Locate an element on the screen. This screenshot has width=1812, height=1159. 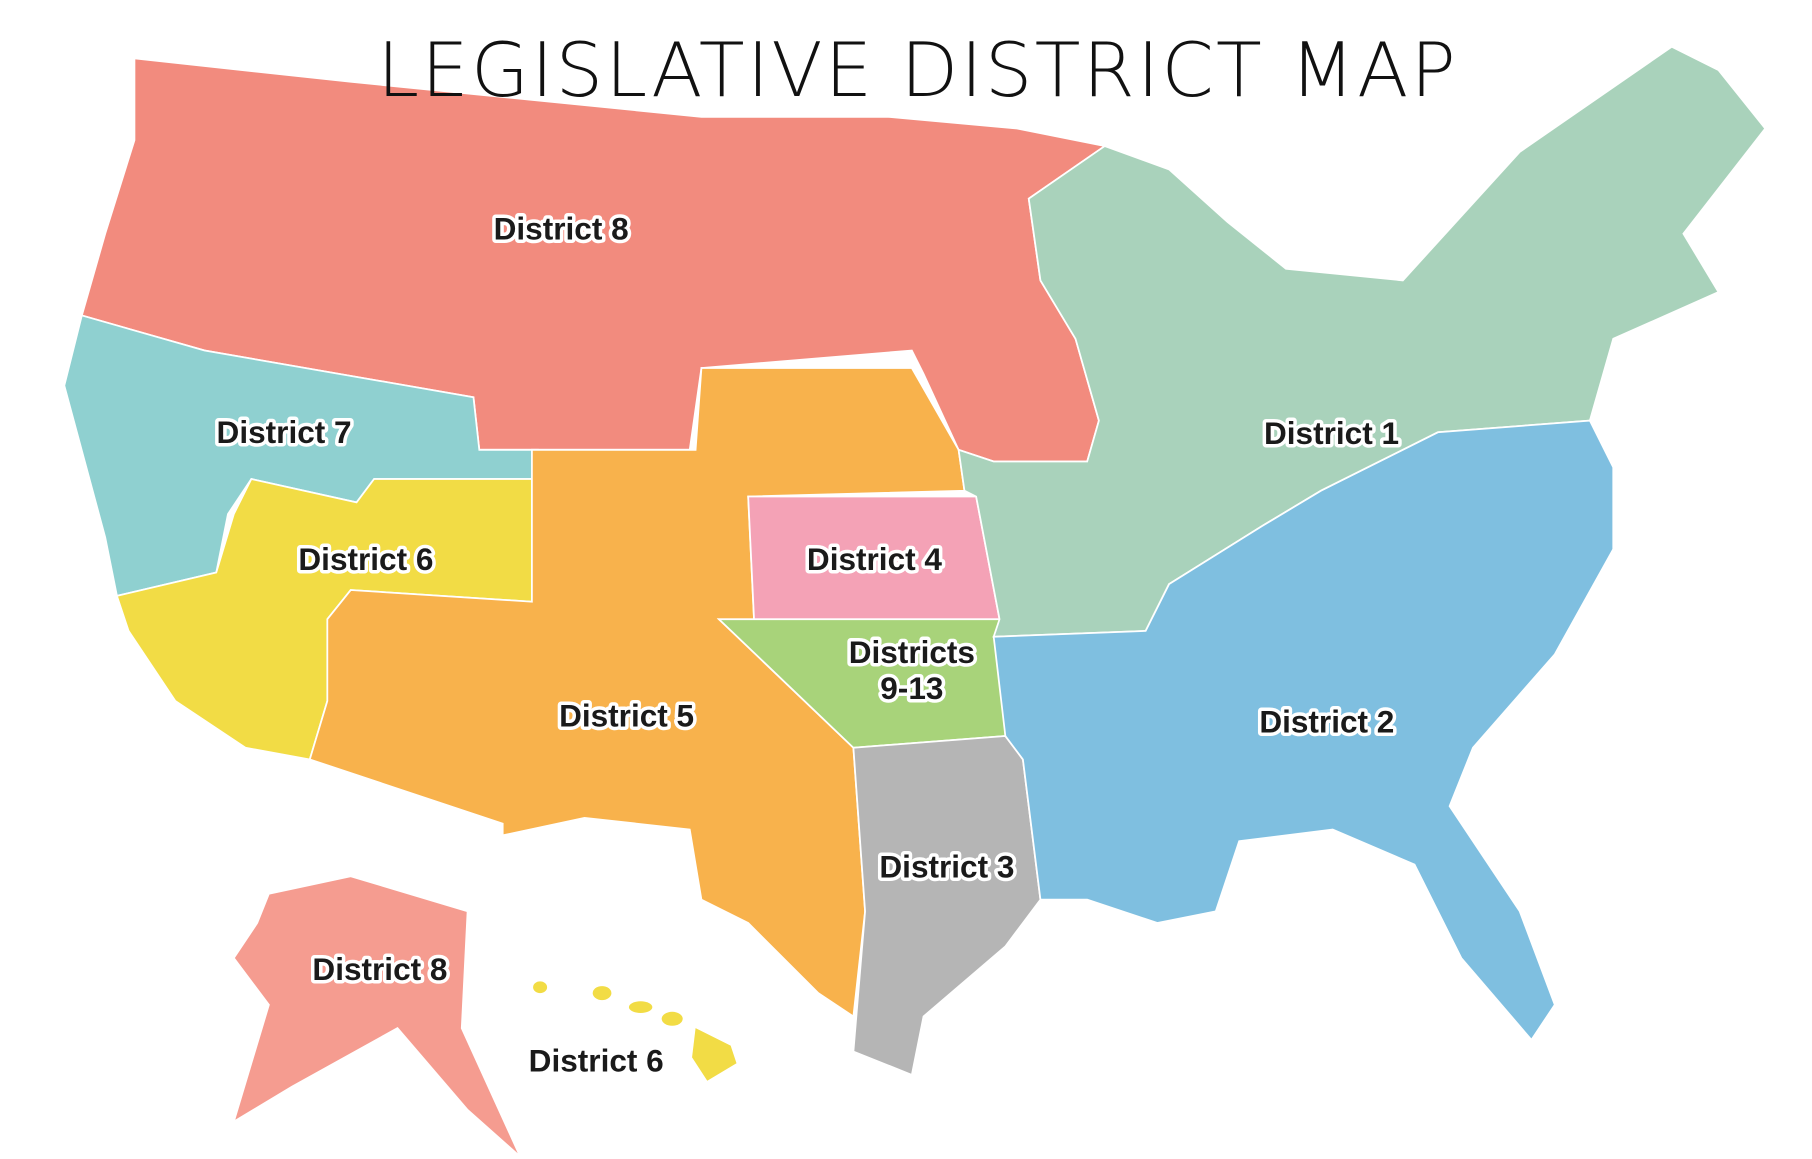
label-line: District 7 is located at coordinates (284, 432).